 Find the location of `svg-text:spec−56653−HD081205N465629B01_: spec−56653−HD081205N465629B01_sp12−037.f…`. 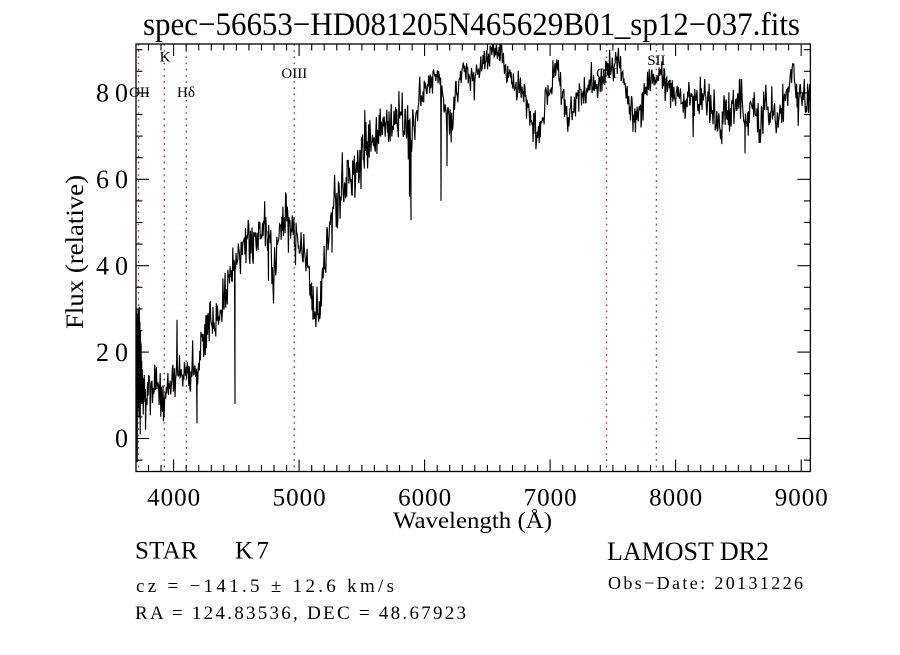

svg-text:spec−56653−HD081205N465629B01_: spec−56653−HD081205N465629B01_sp12−037.f… is located at coordinates (471, 25).